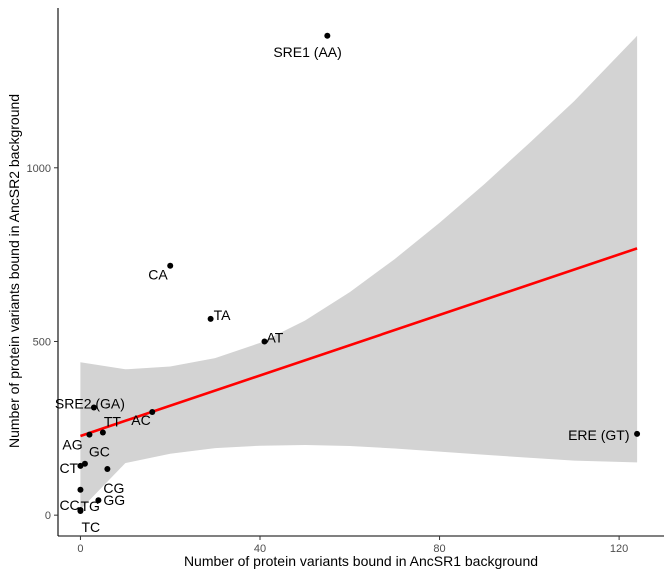 Image resolution: width=672 pixels, height=576 pixels. Describe the element at coordinates (48, 516) in the screenshot. I see `y-tick-label: 0` at that location.